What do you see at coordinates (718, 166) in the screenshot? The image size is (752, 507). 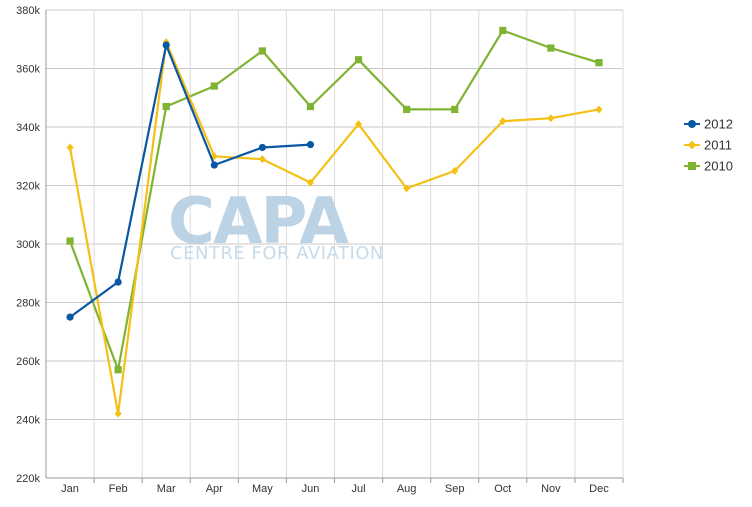 I see `legend-label-2010: 2010` at bounding box center [718, 166].